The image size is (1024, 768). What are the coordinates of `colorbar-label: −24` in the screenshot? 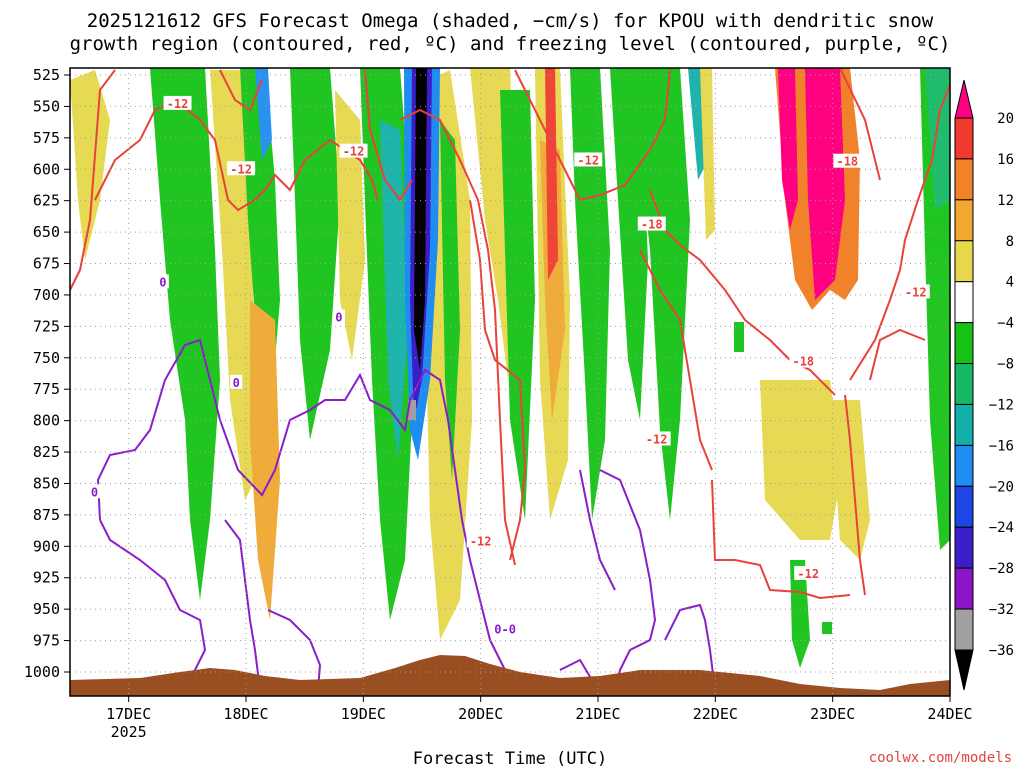 It's located at (1001, 528).